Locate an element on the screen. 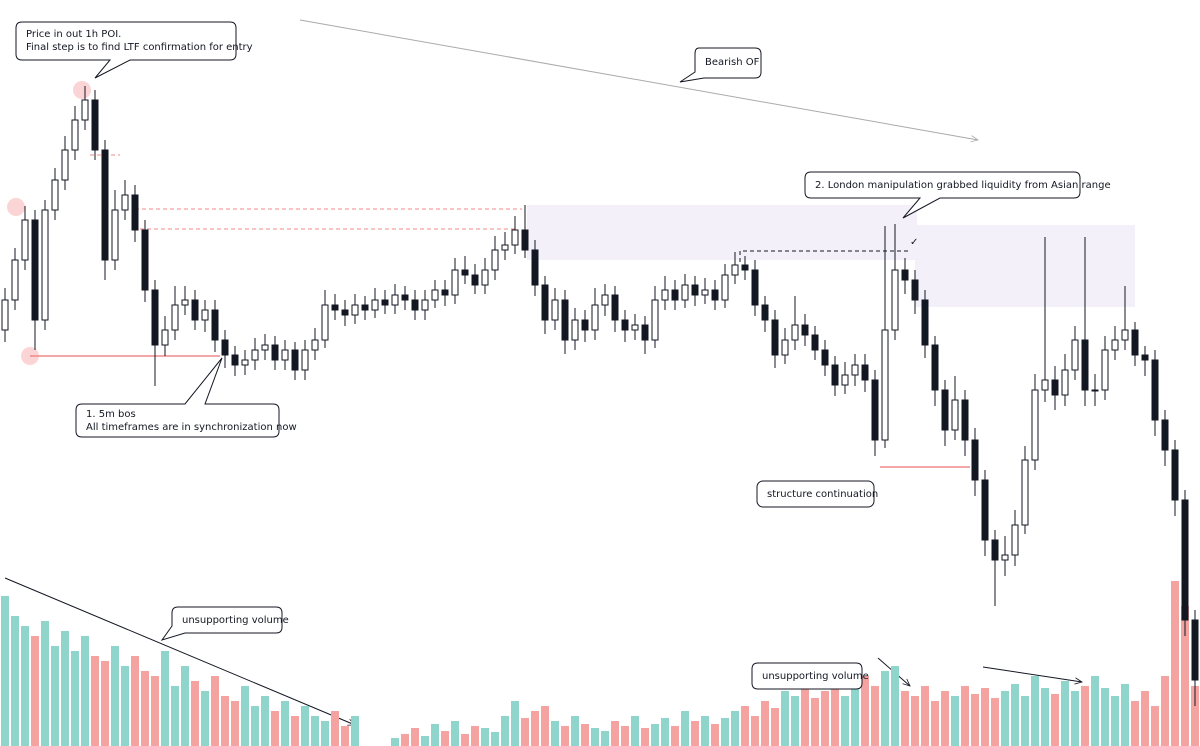 The height and width of the screenshot is (746, 1200). trend-arrow is located at coordinates (638, 79).